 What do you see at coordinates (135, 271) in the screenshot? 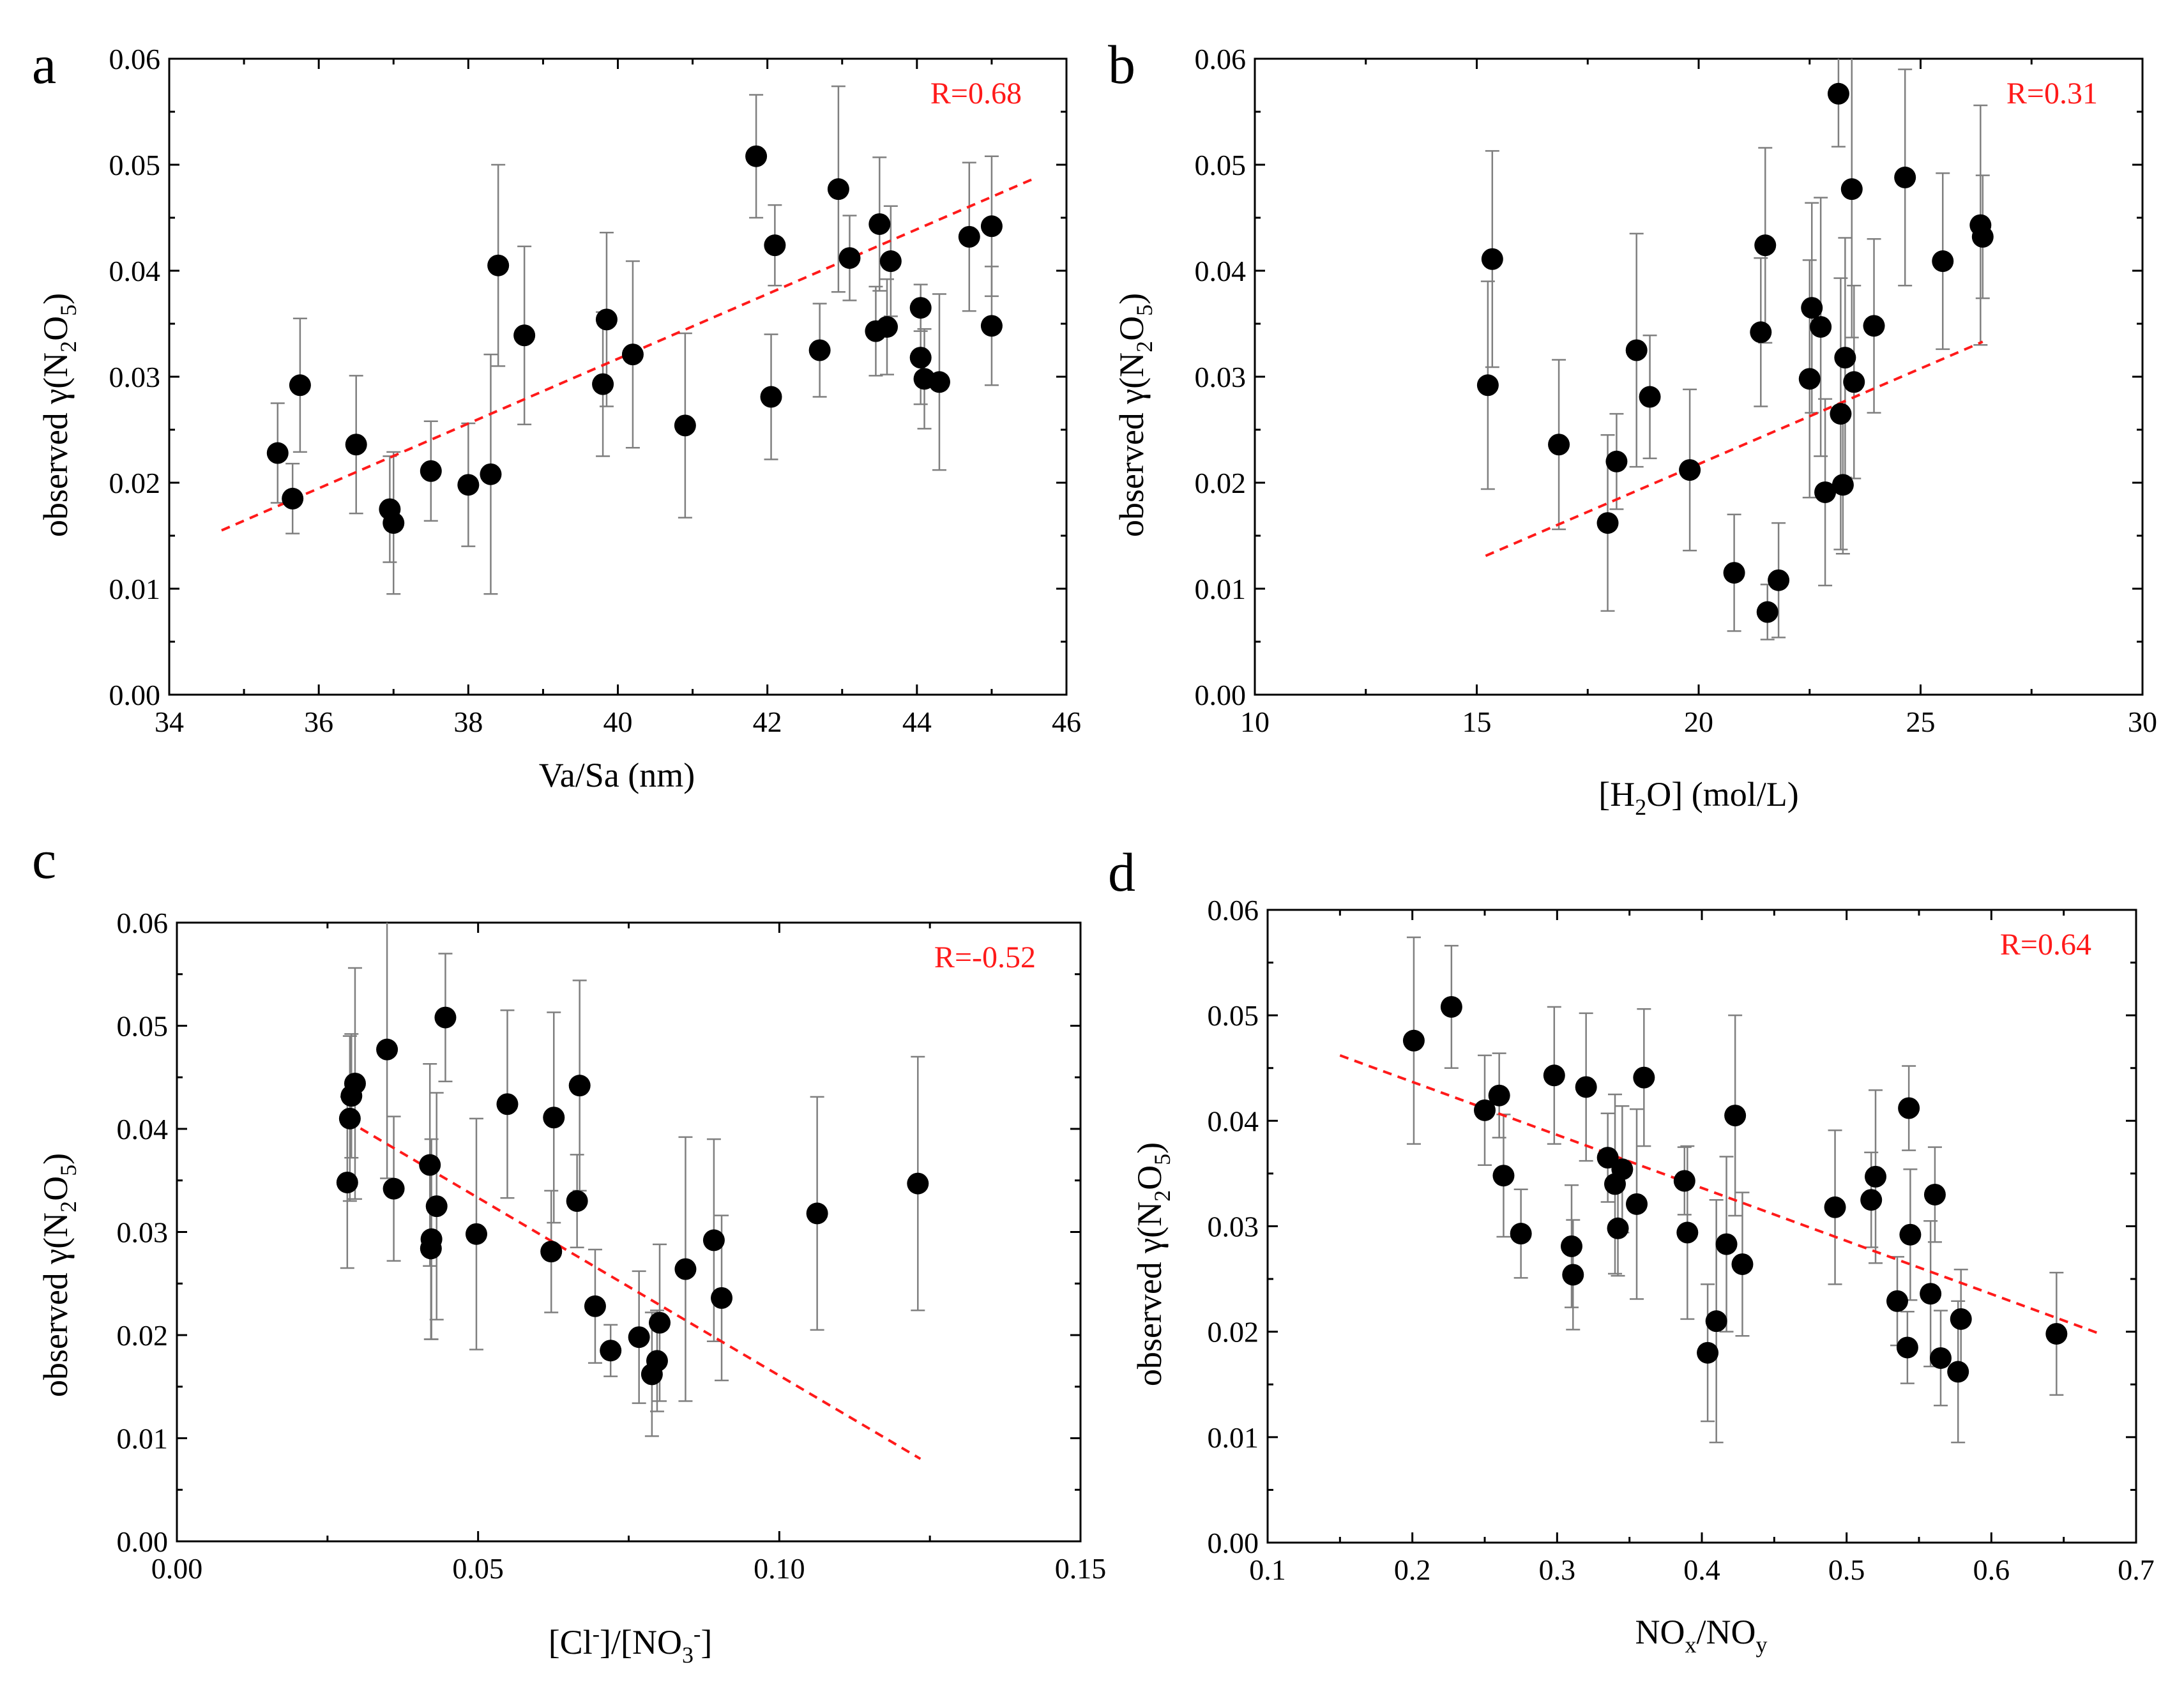
I see `panel-a-y-tick-label: 0.04` at bounding box center [135, 271].